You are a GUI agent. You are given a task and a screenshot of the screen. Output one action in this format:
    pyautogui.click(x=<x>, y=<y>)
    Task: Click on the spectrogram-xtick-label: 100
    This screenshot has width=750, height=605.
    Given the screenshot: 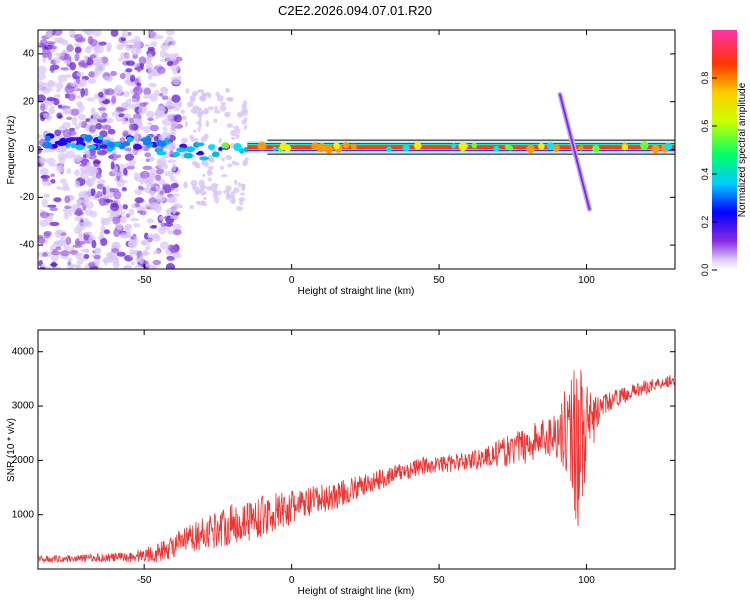 What is the action you would take?
    pyautogui.click(x=586, y=280)
    